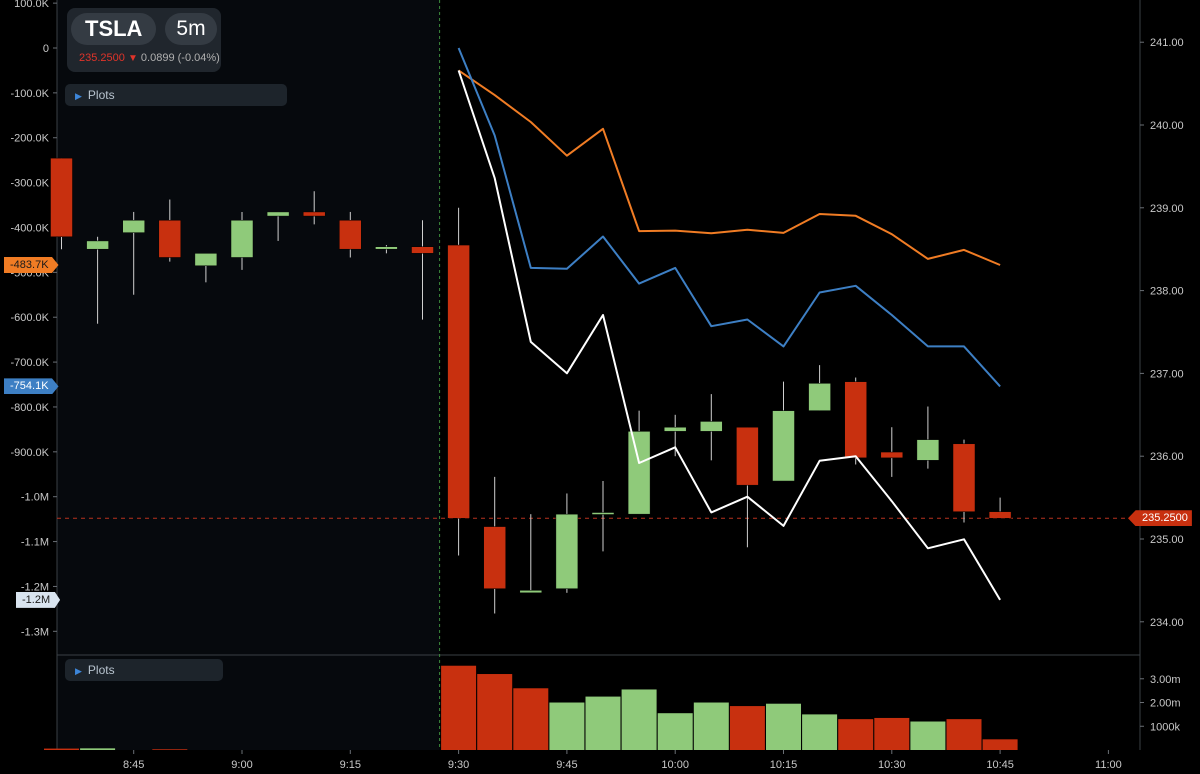 The width and height of the screenshot is (1200, 774). Describe the element at coordinates (1167, 126) in the screenshot. I see `right-axis-tick-label: 240.00` at that location.